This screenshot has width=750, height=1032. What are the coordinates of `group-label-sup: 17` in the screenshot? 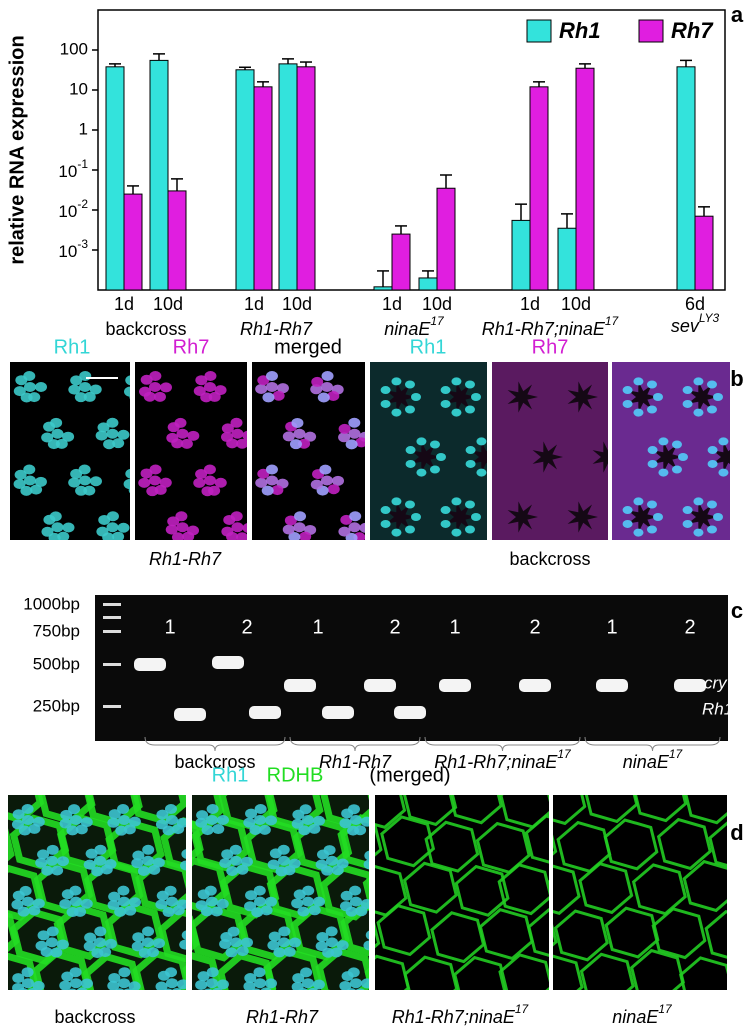 It's located at (612, 321).